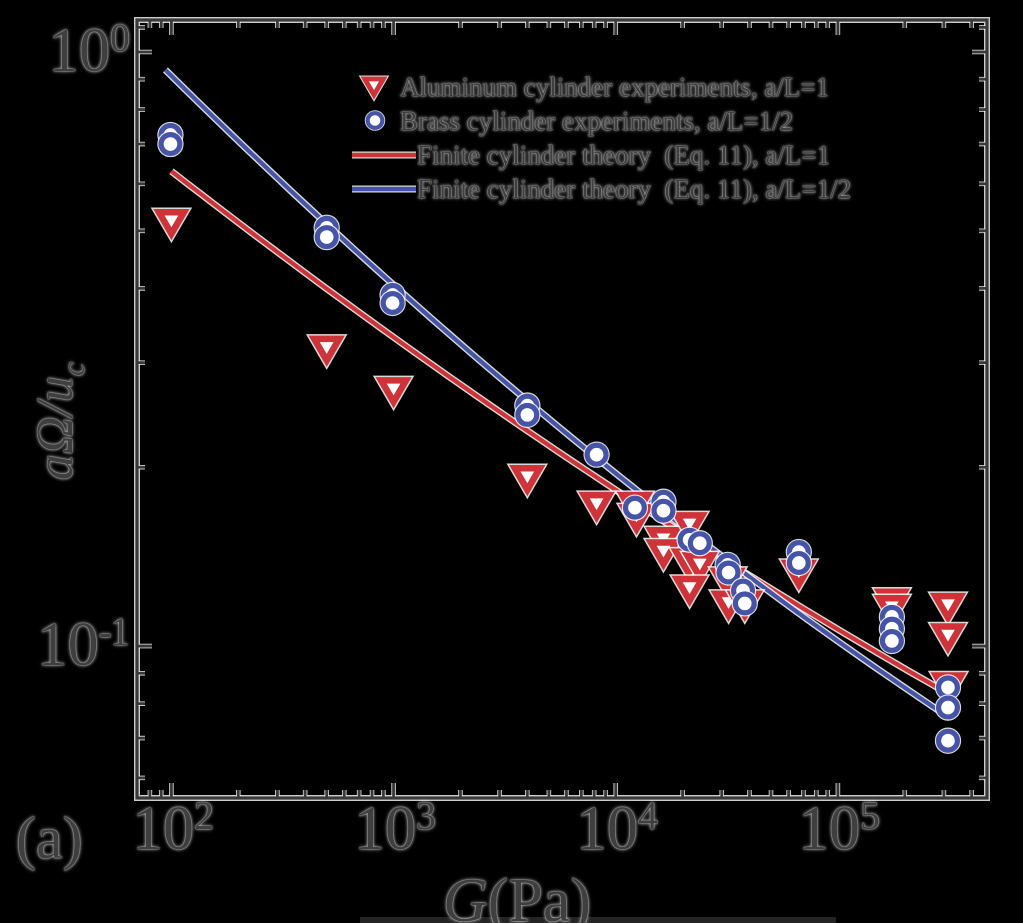 Image resolution: width=1023 pixels, height=923 pixels. Describe the element at coordinates (617, 828) in the screenshot. I see `x-tick-label-10000: 10⁴` at that location.